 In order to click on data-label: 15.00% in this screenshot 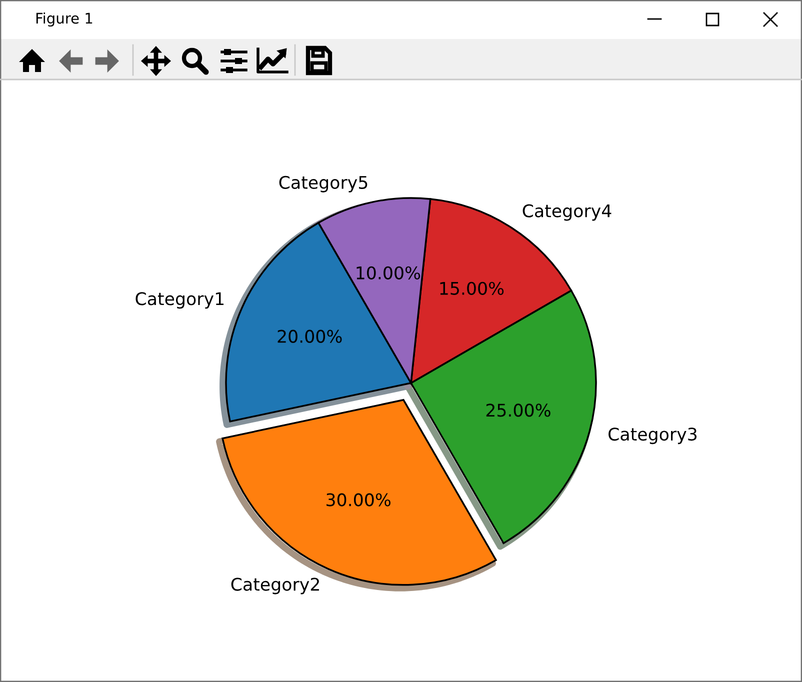, I will do `click(472, 288)`.